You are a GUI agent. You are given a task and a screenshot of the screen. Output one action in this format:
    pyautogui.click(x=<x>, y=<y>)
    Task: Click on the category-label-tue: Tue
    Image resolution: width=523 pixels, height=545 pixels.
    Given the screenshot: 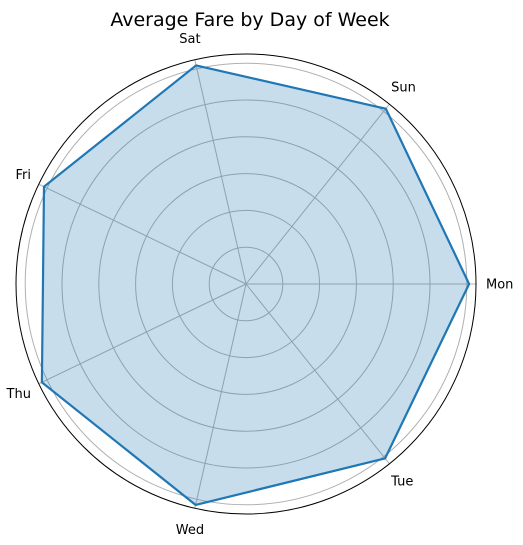 What is the action you would take?
    pyautogui.click(x=401, y=482)
    